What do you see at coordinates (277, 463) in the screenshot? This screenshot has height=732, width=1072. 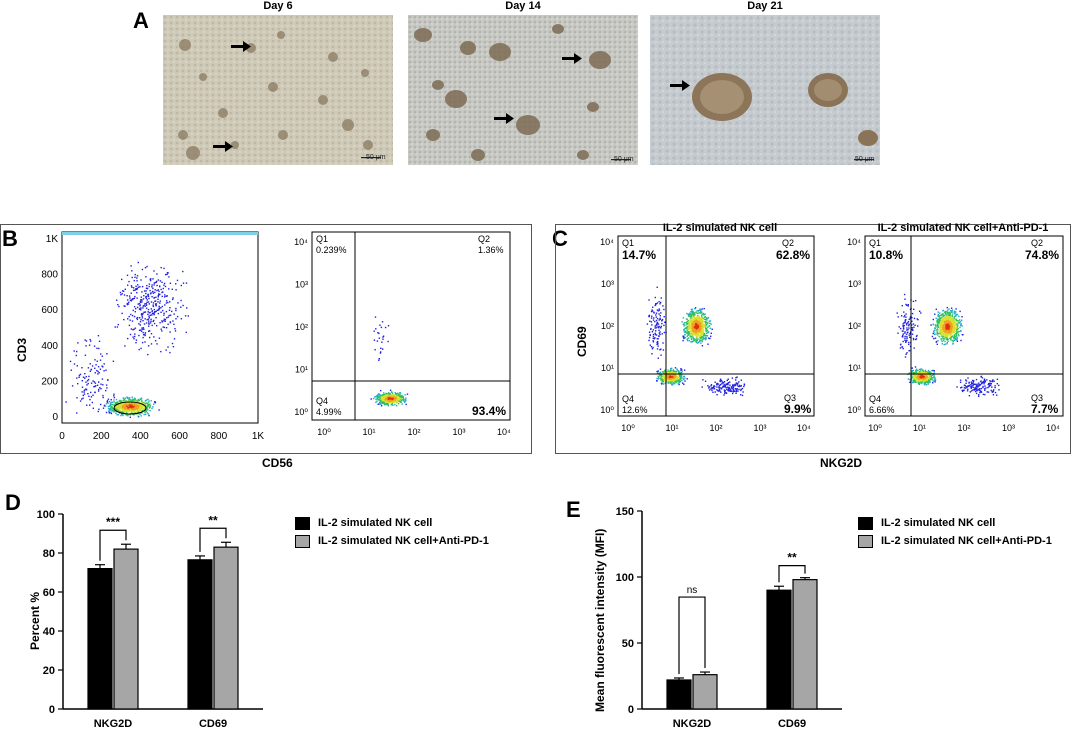 I see `panel-b-xlabel: CD56` at bounding box center [277, 463].